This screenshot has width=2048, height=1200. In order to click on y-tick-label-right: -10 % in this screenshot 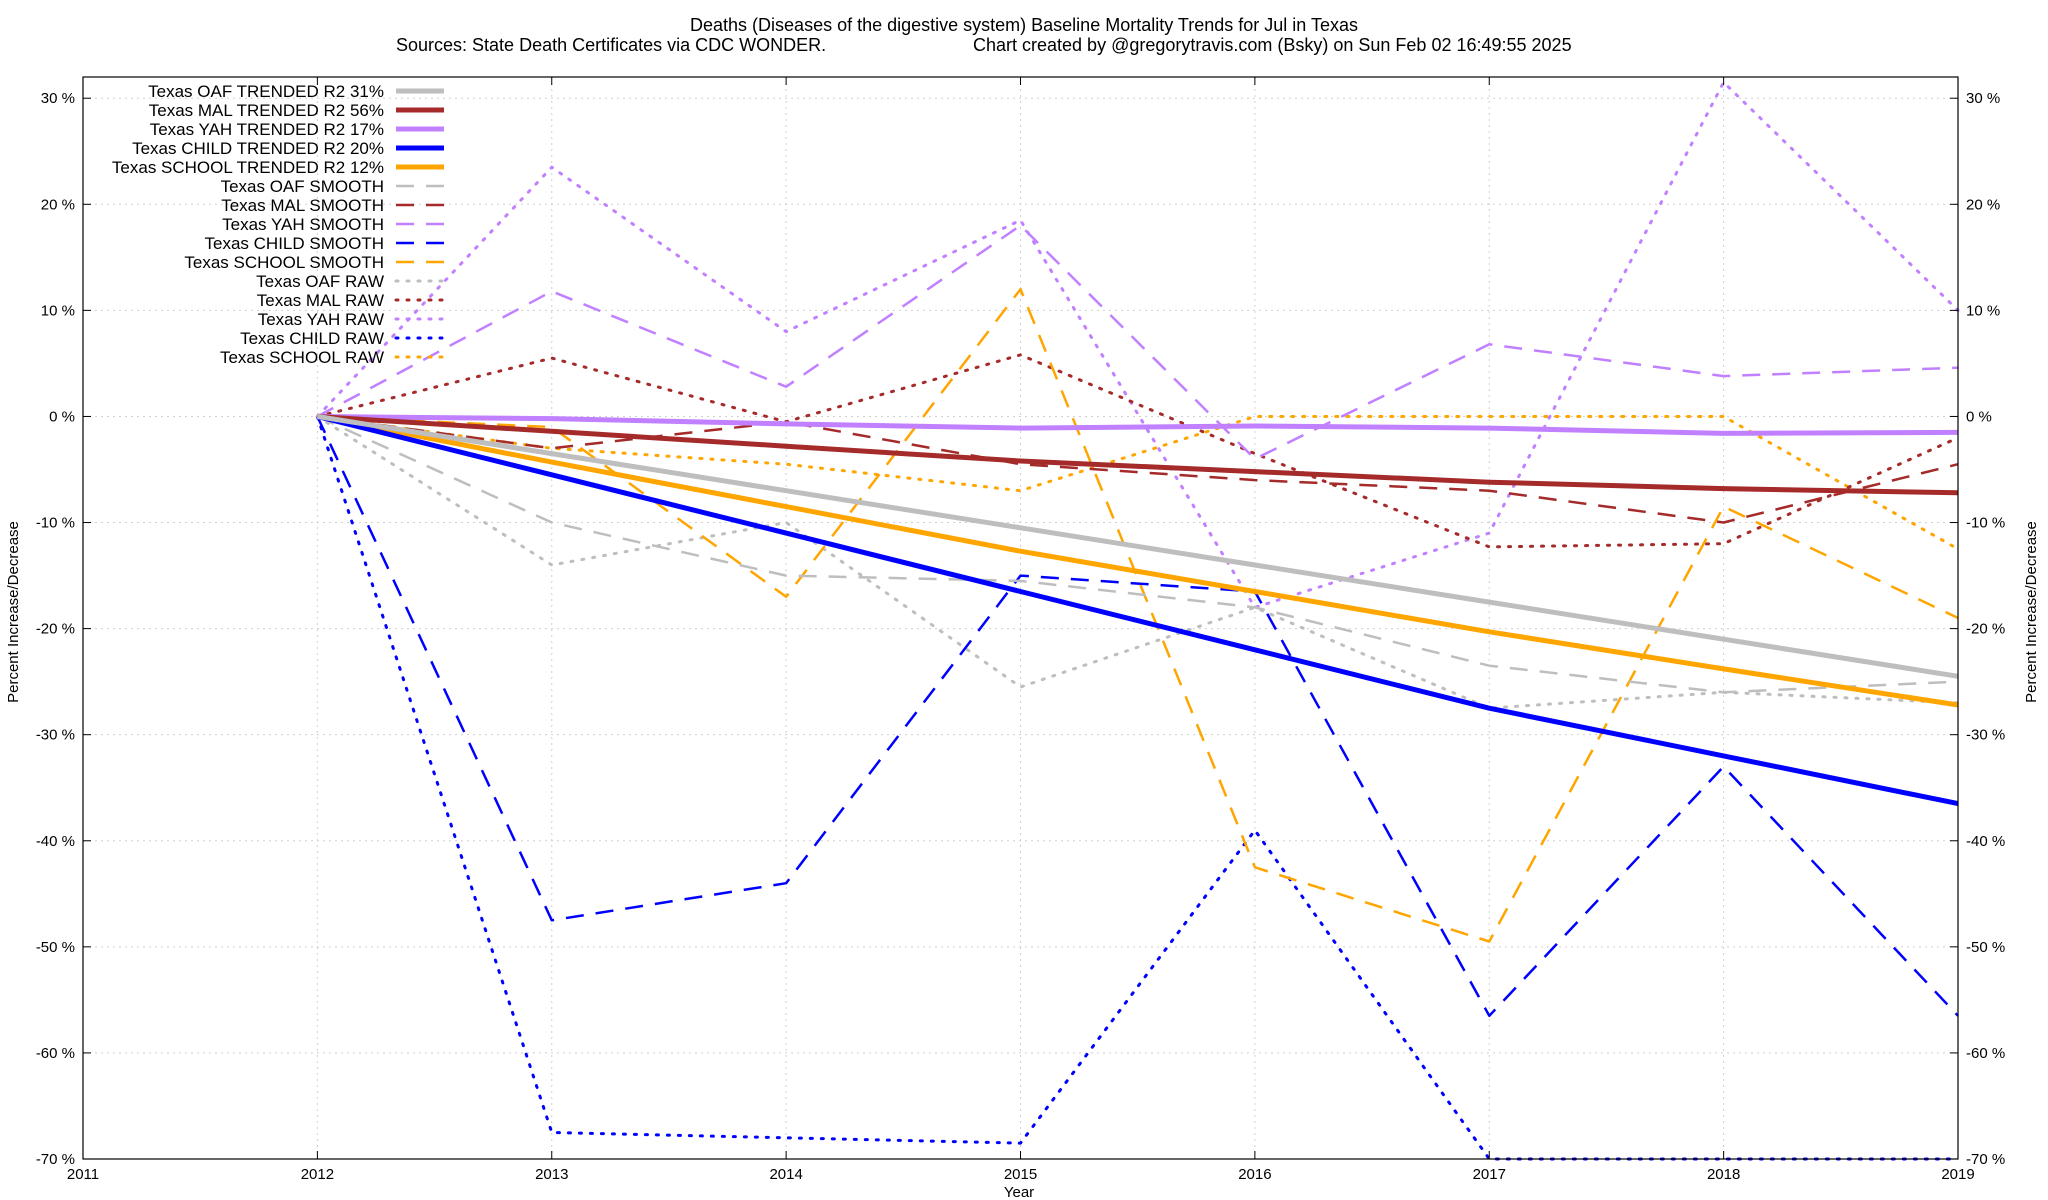, I will do `click(1985, 523)`.